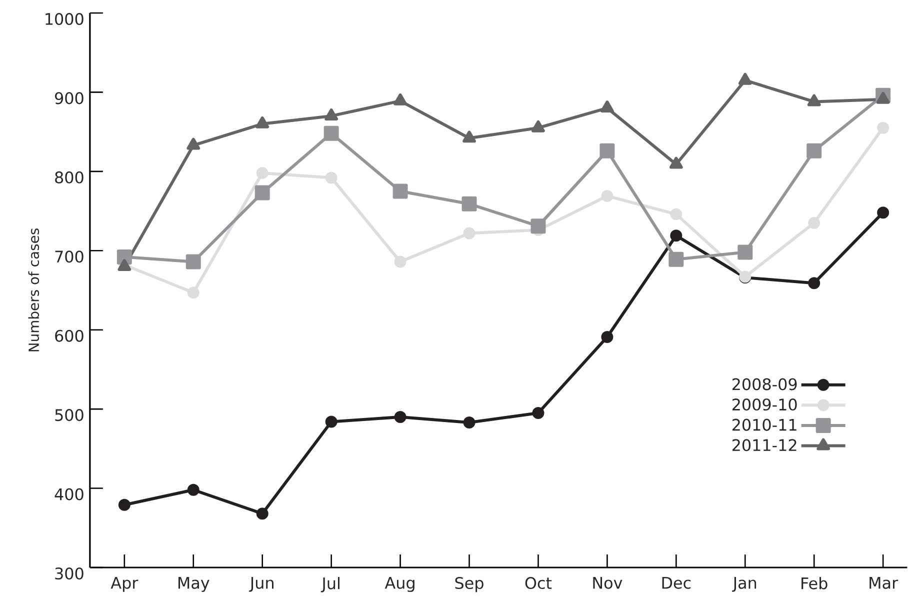 This screenshot has width=908, height=609. I want to click on x-tick-label: Apr, so click(124, 584).